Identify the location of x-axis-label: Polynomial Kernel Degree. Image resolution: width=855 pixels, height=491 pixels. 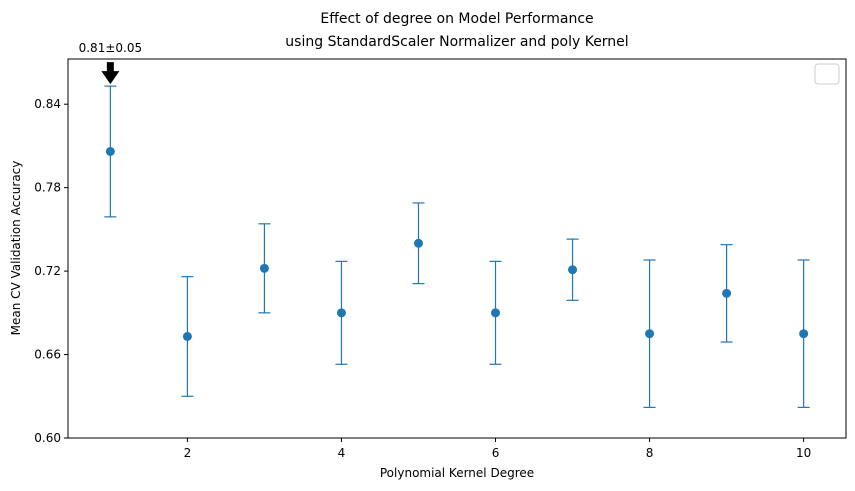
(457, 473).